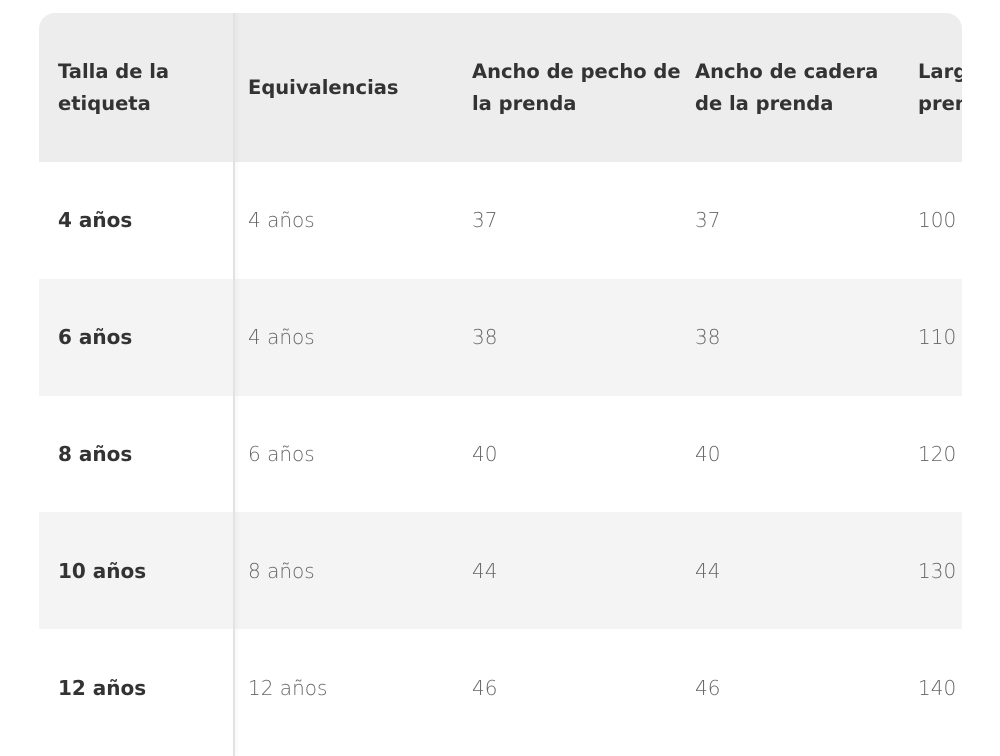 This screenshot has height=756, width=1000. What do you see at coordinates (500, 220) in the screenshot?
I see `table-row: 4 años 4 años 37 37 100` at bounding box center [500, 220].